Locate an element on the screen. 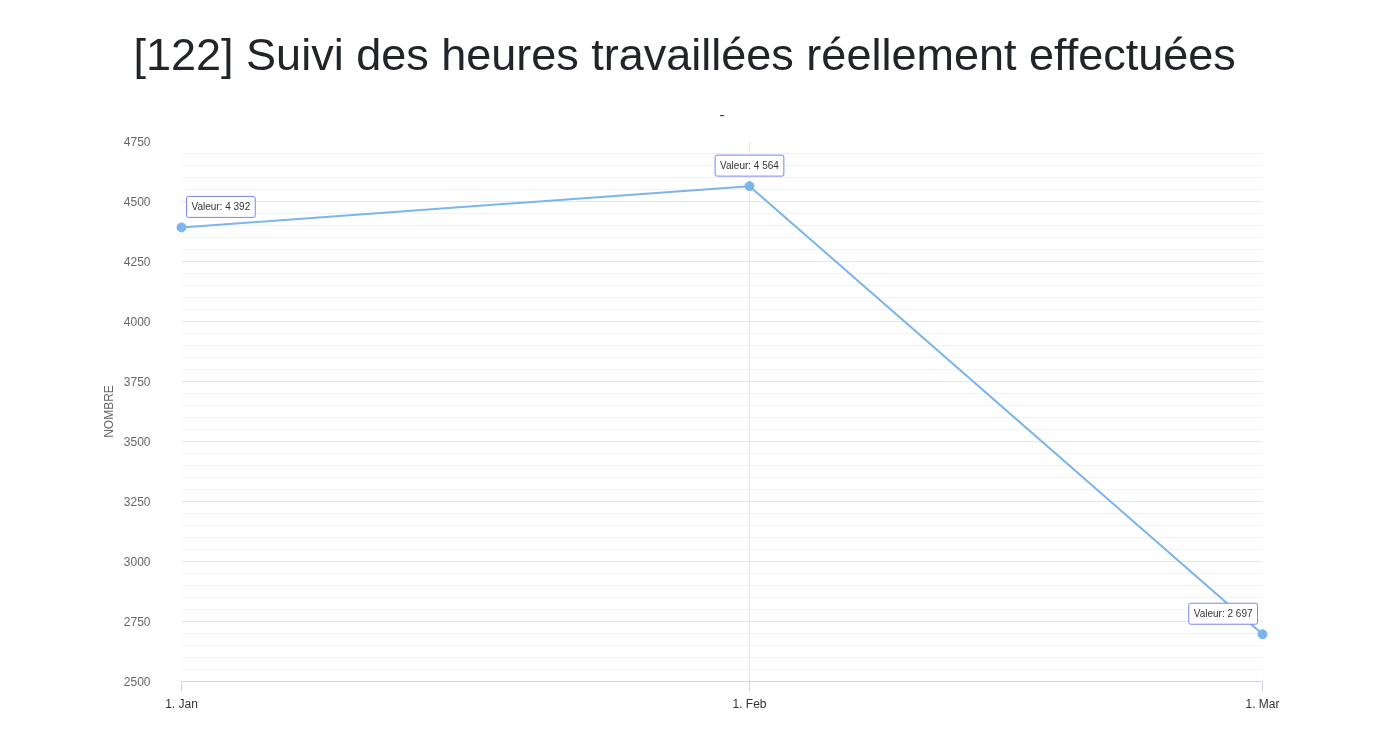  data-label: Valeur: 4 392 is located at coordinates (221, 207).